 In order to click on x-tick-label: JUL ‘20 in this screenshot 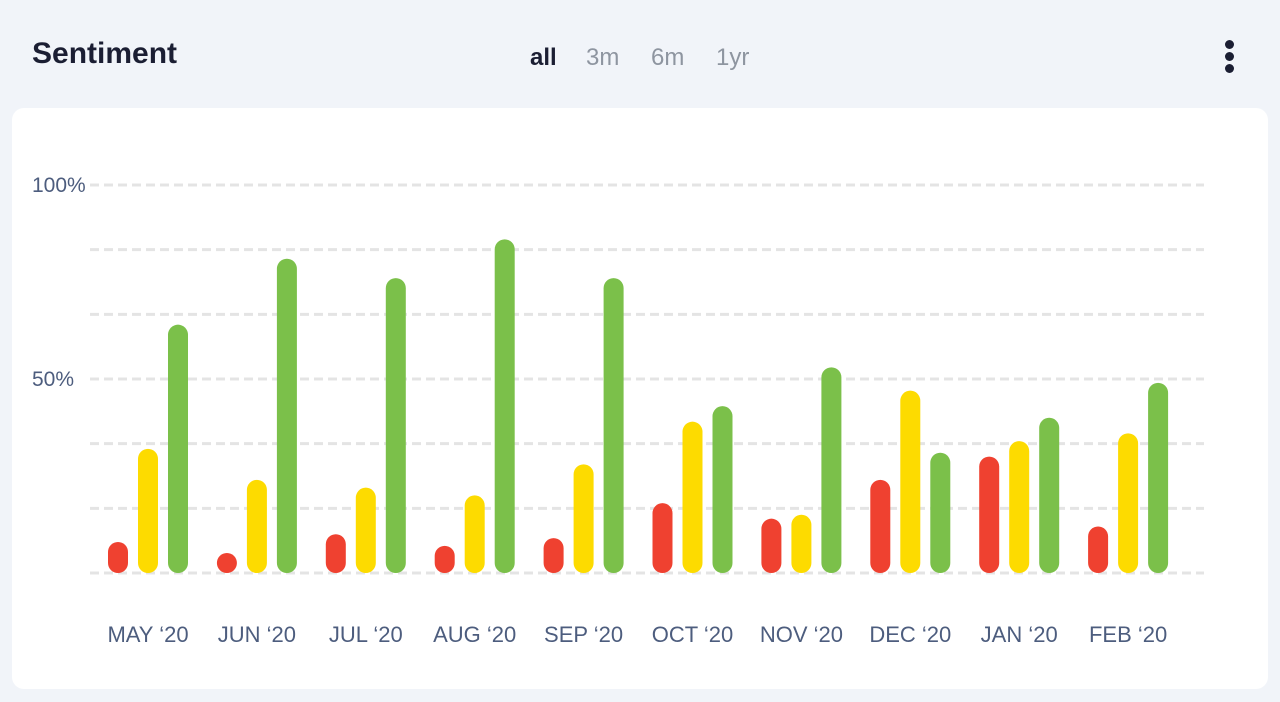, I will do `click(366, 634)`.